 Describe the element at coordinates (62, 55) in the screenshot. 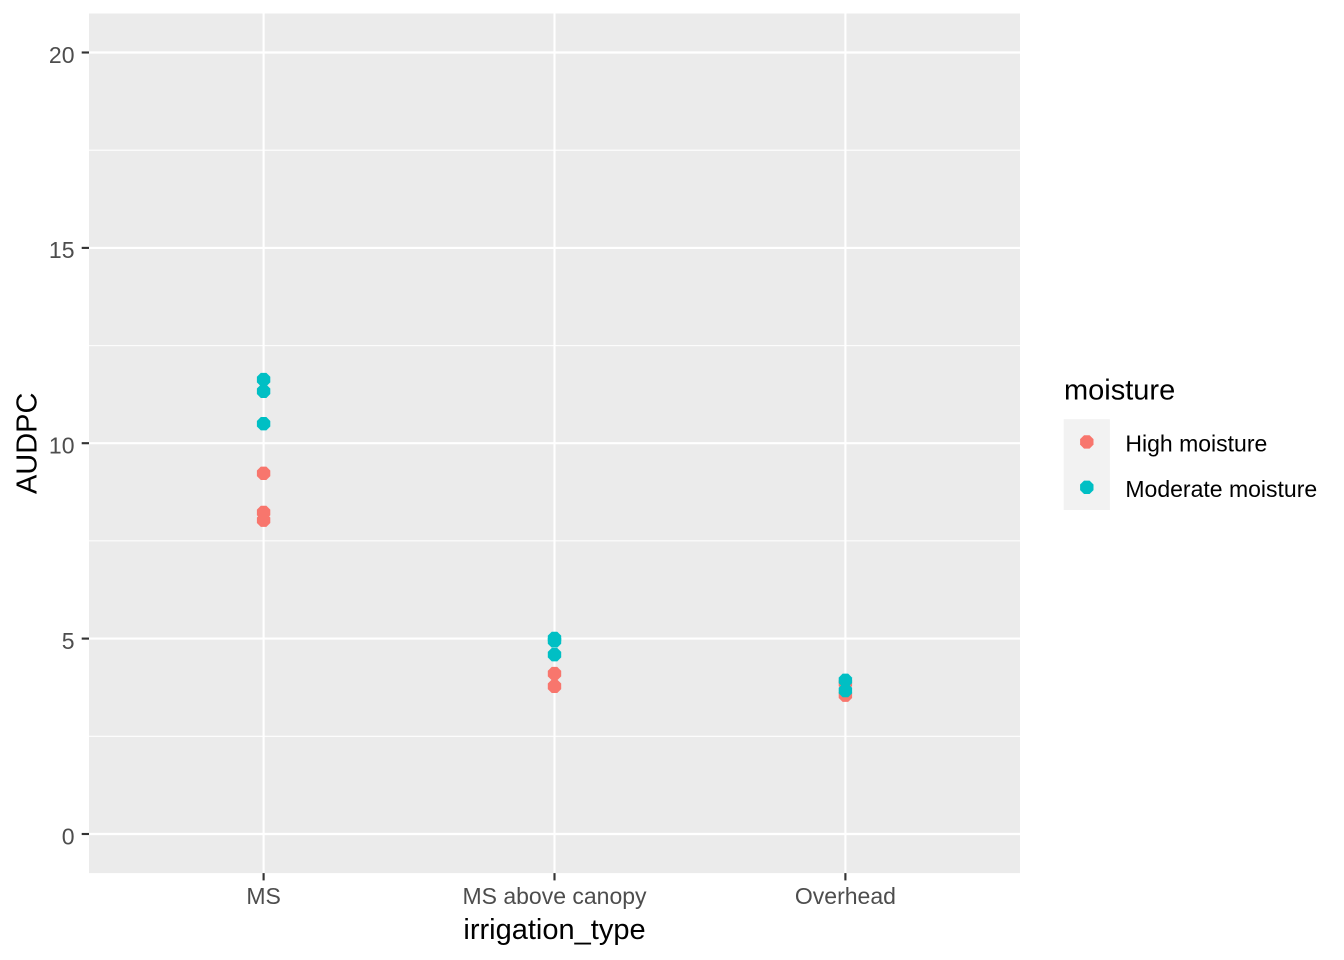

I see `svg-text: 20` at that location.